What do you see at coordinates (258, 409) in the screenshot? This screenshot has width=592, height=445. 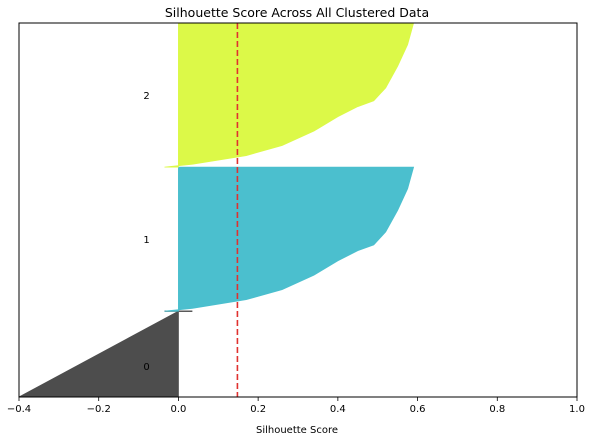 I see `x-tick-label: 0.2` at bounding box center [258, 409].